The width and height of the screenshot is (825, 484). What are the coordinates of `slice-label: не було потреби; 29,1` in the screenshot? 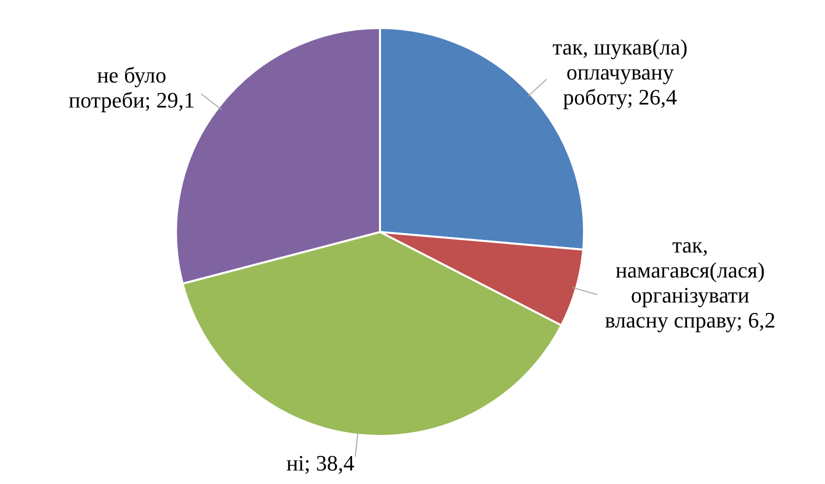 It's located at (131, 87).